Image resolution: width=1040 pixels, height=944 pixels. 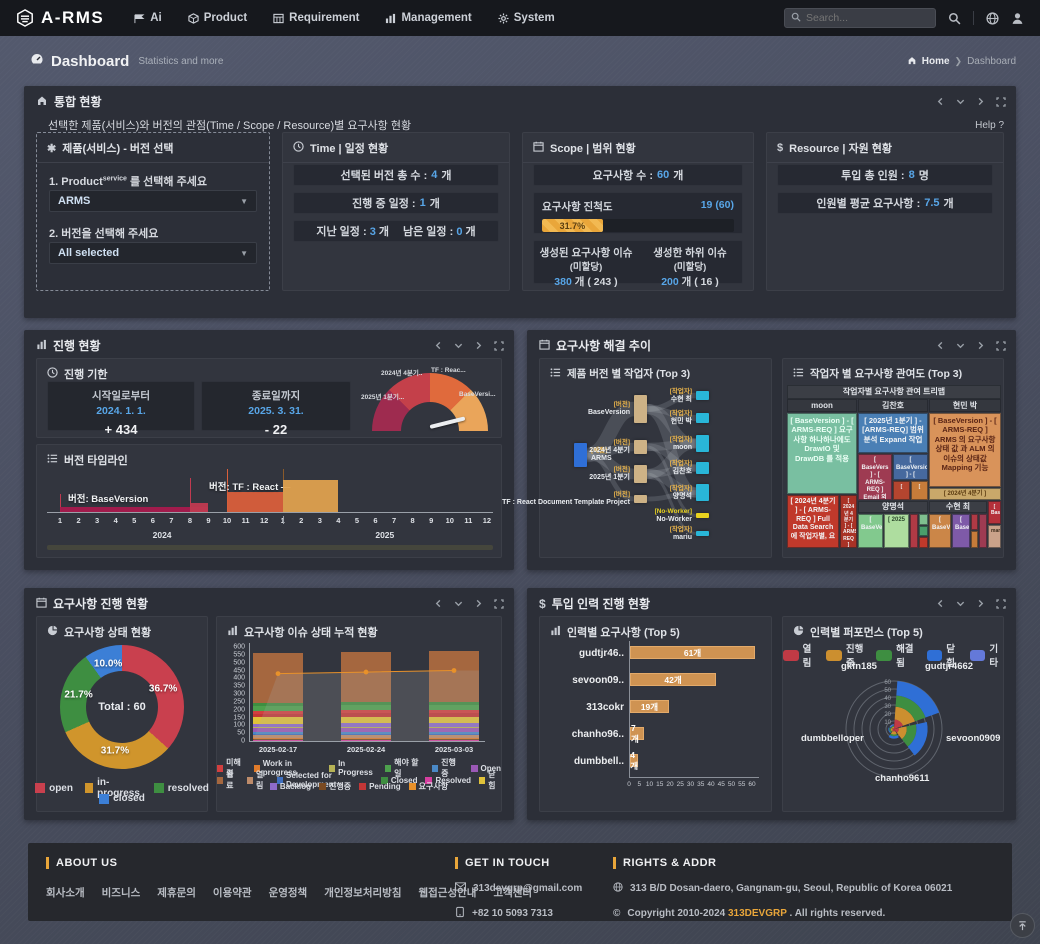 I want to click on legend-item: Backlog, so click(x=290, y=786).